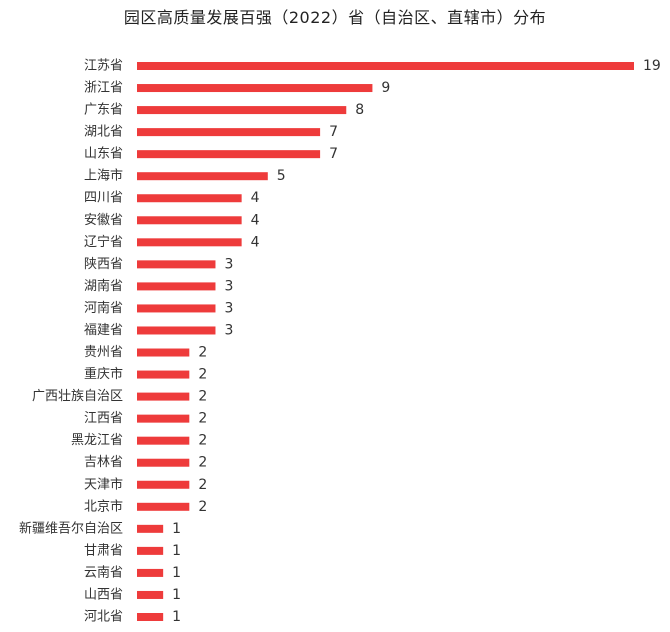  Describe the element at coordinates (335, 17) in the screenshot. I see `chart-title: 园区高质量发展百强（2022）省（自治区、直辖市）分布` at that location.